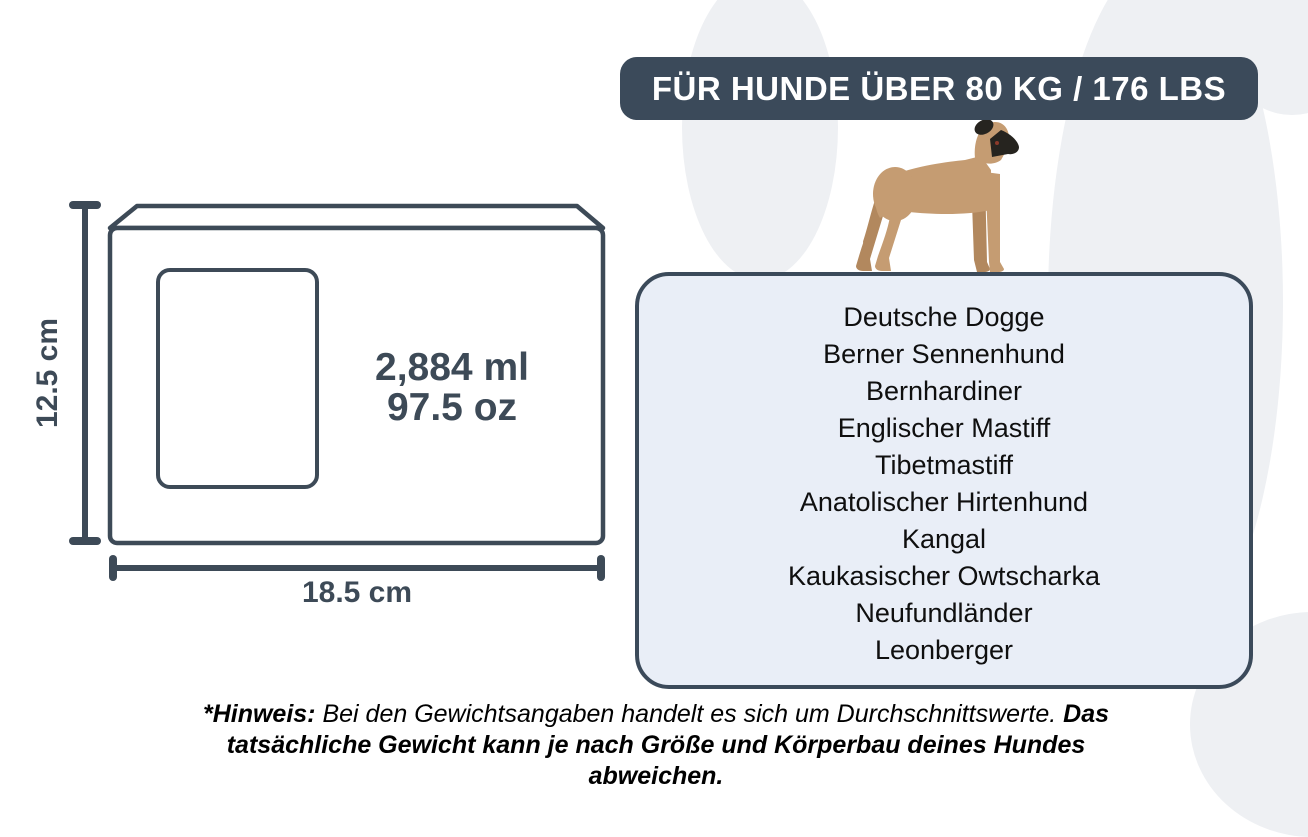 The image size is (1308, 837). Describe the element at coordinates (944, 428) in the screenshot. I see `breed-item: Englischer Mastiff` at that location.